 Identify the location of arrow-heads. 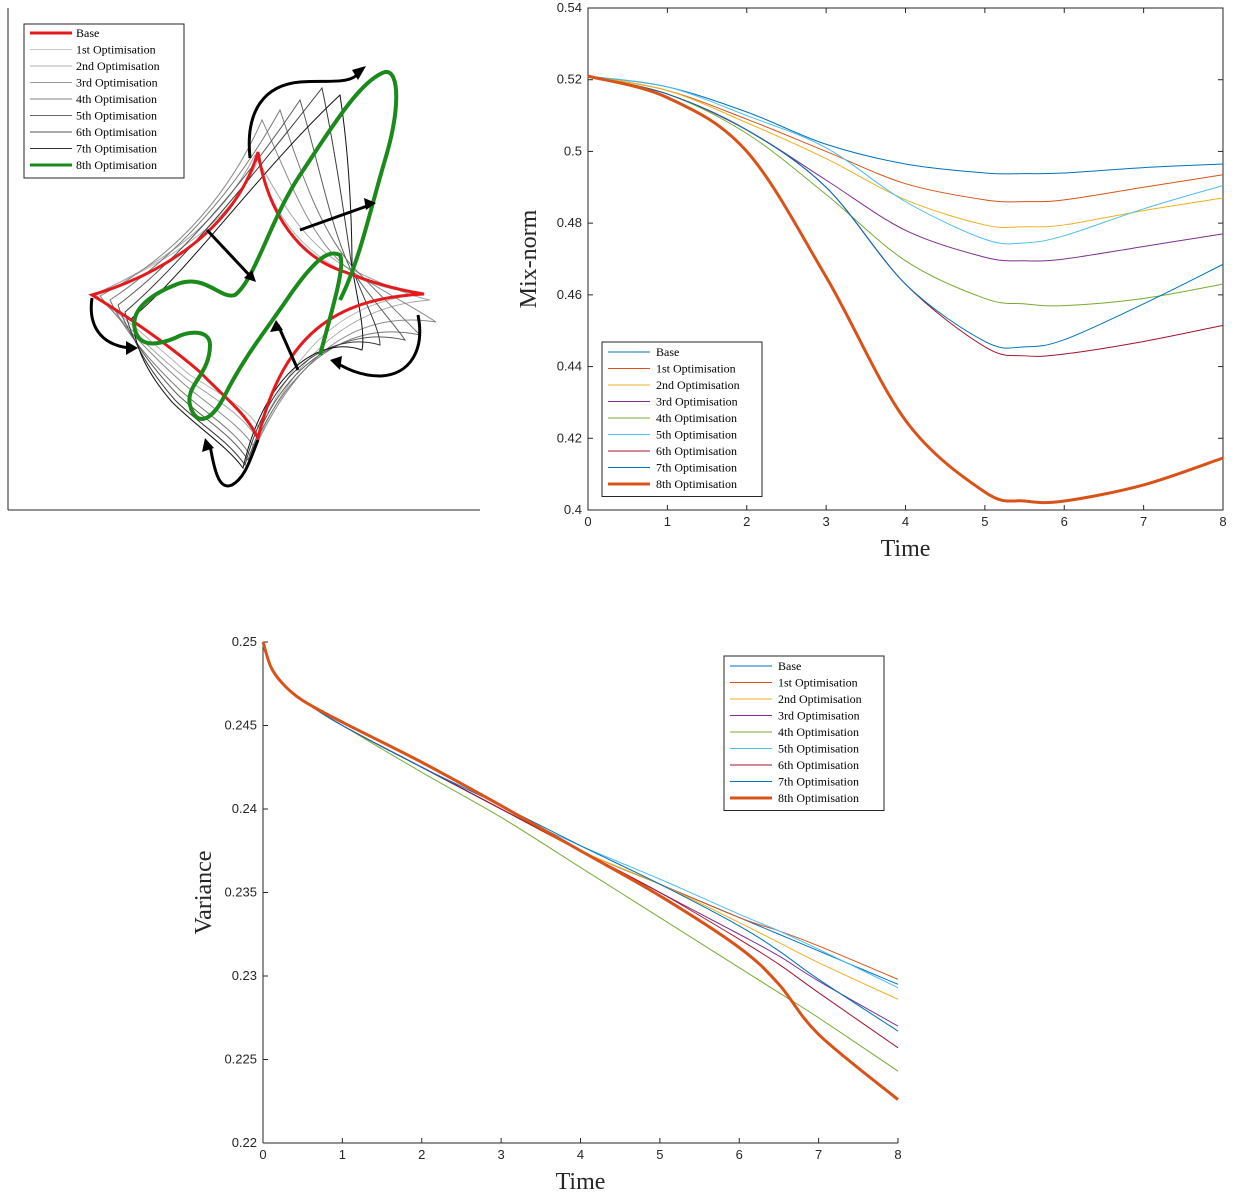
(251, 259).